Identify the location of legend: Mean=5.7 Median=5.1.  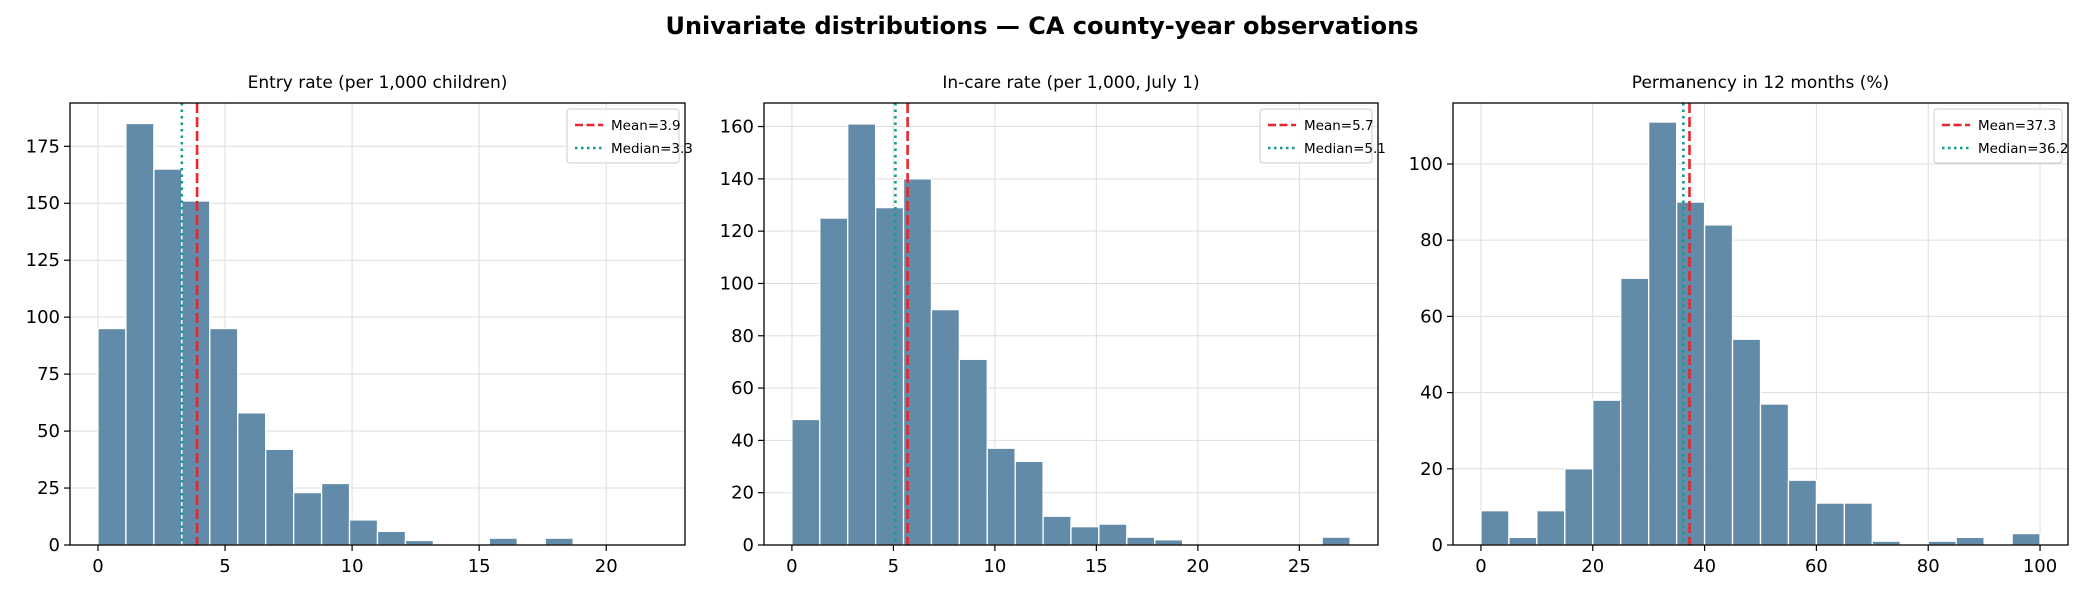
(1322, 136).